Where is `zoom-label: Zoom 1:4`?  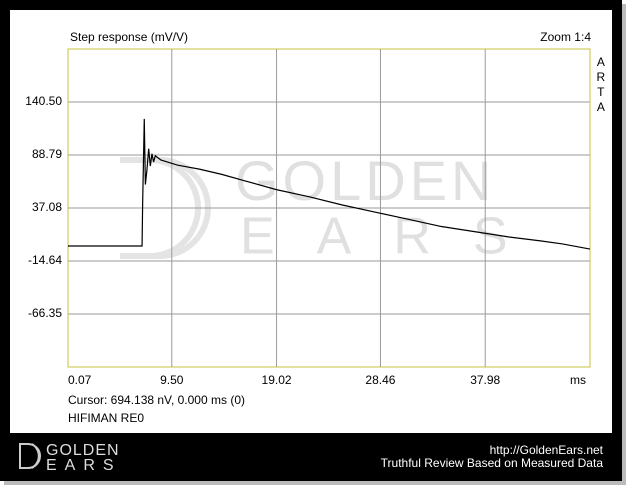 zoom-label: Zoom 1:4 is located at coordinates (565, 37).